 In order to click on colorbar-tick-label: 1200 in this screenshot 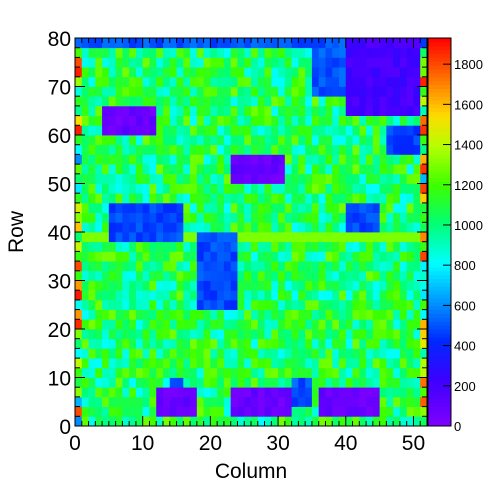, I will do `click(468, 185)`.